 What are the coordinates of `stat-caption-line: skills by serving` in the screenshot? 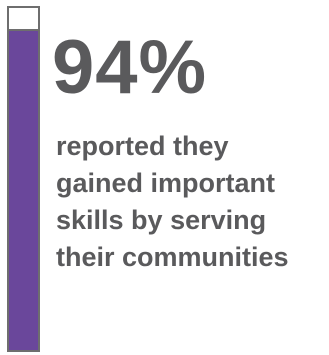 It's located at (161, 220).